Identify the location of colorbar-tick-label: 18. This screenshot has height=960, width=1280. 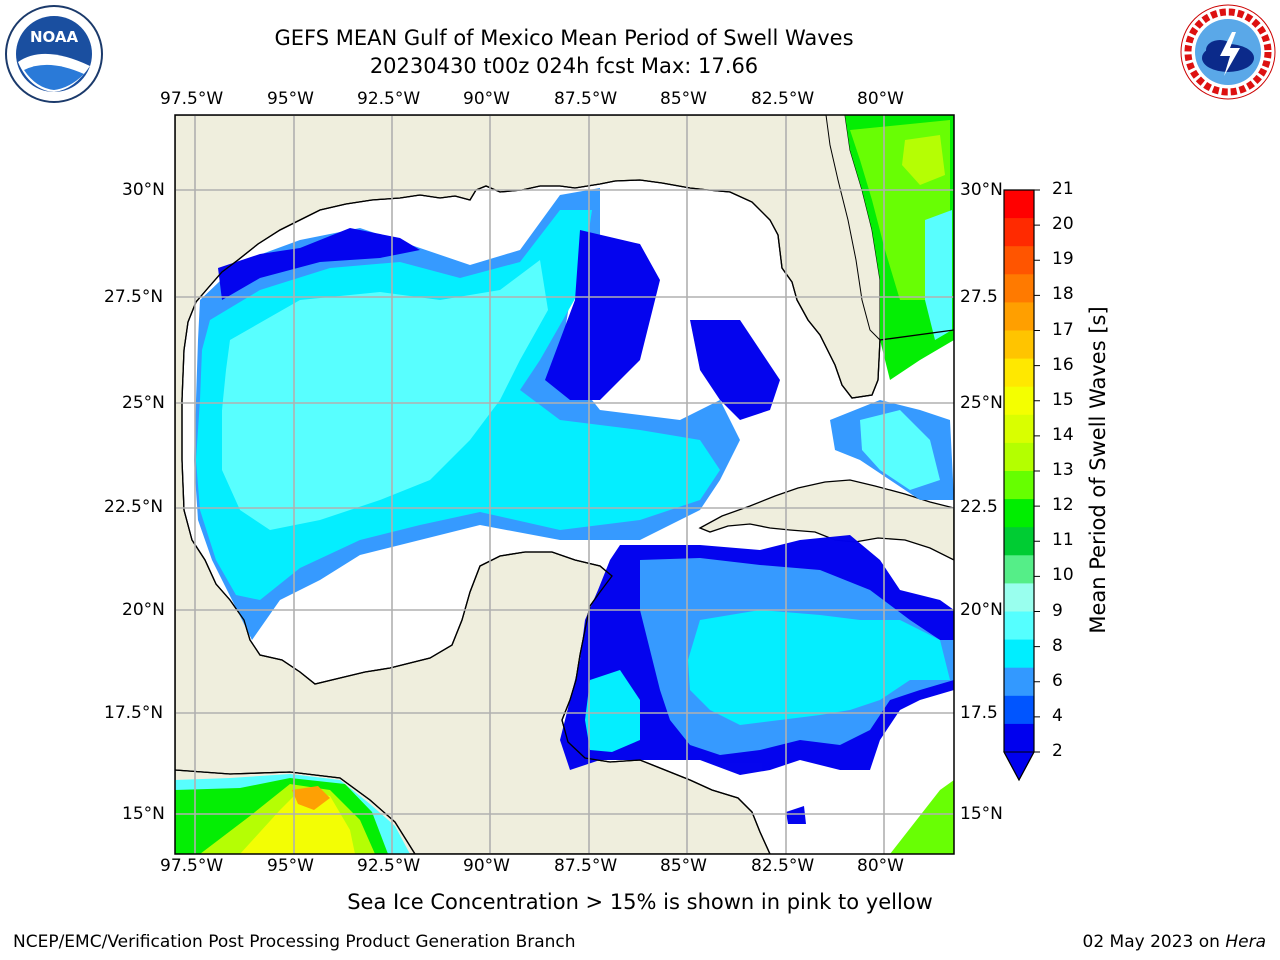
(1063, 294).